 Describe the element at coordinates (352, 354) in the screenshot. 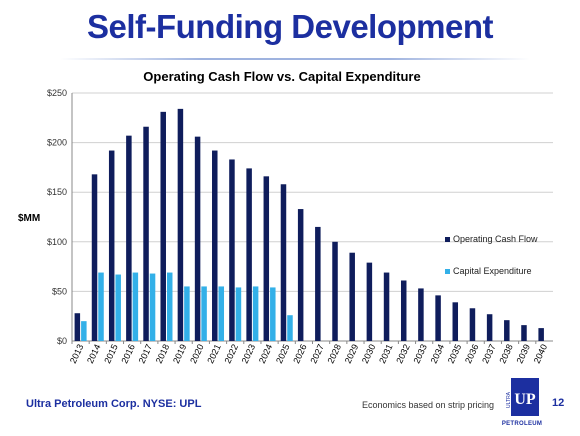

I see `x-tick-label: 2029` at that location.